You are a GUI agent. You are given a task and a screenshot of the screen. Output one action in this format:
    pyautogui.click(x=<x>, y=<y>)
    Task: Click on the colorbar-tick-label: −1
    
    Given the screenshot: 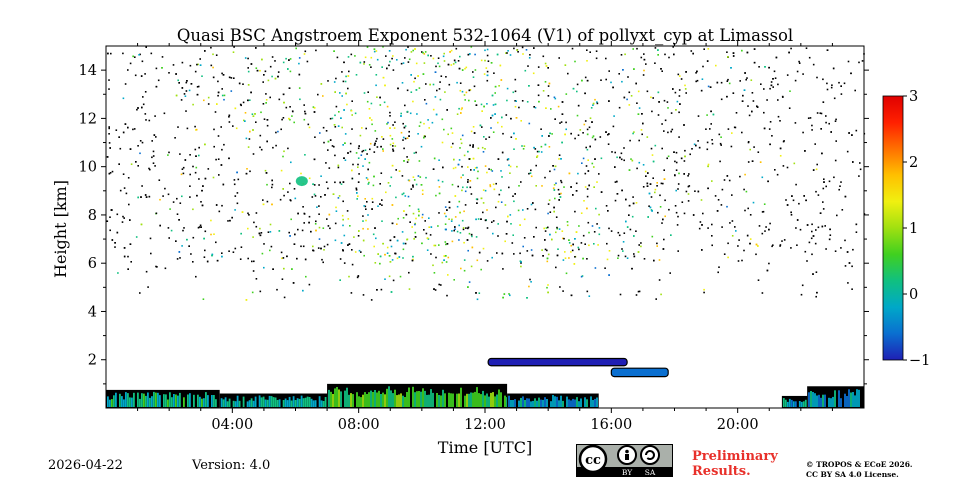 What is the action you would take?
    pyautogui.click(x=919, y=361)
    